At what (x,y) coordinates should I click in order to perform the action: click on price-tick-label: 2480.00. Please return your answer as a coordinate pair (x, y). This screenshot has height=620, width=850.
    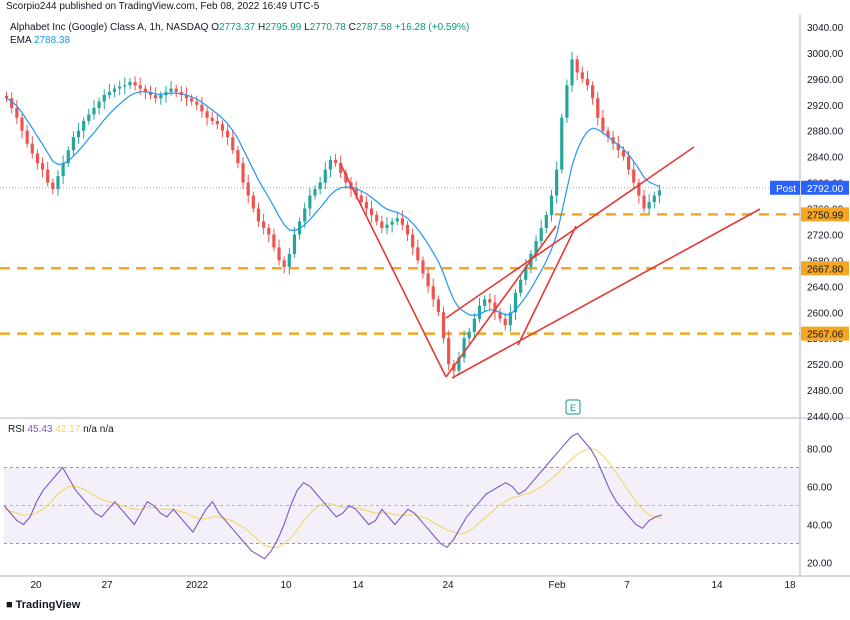
    Looking at the image, I should click on (825, 391).